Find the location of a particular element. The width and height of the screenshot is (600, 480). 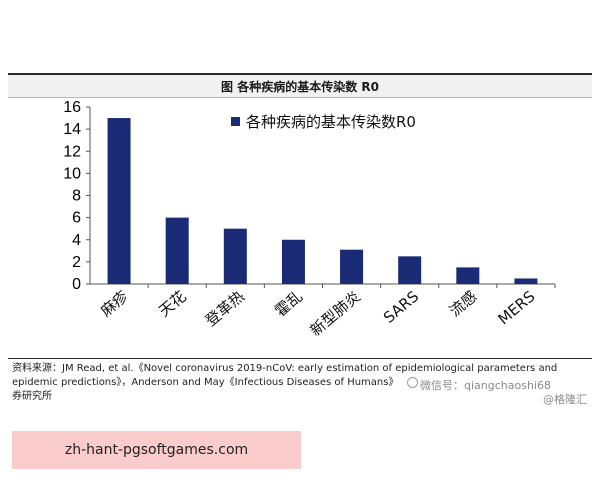

y-tick-label: 16 is located at coordinates (72, 107).